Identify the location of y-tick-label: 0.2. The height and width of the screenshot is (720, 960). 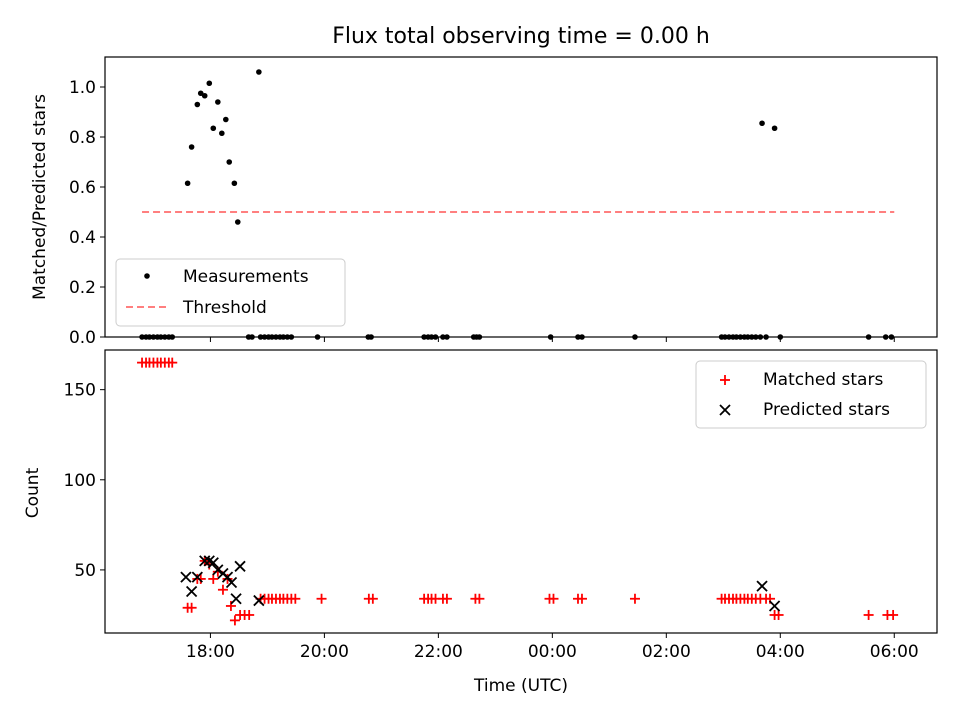
(82, 288).